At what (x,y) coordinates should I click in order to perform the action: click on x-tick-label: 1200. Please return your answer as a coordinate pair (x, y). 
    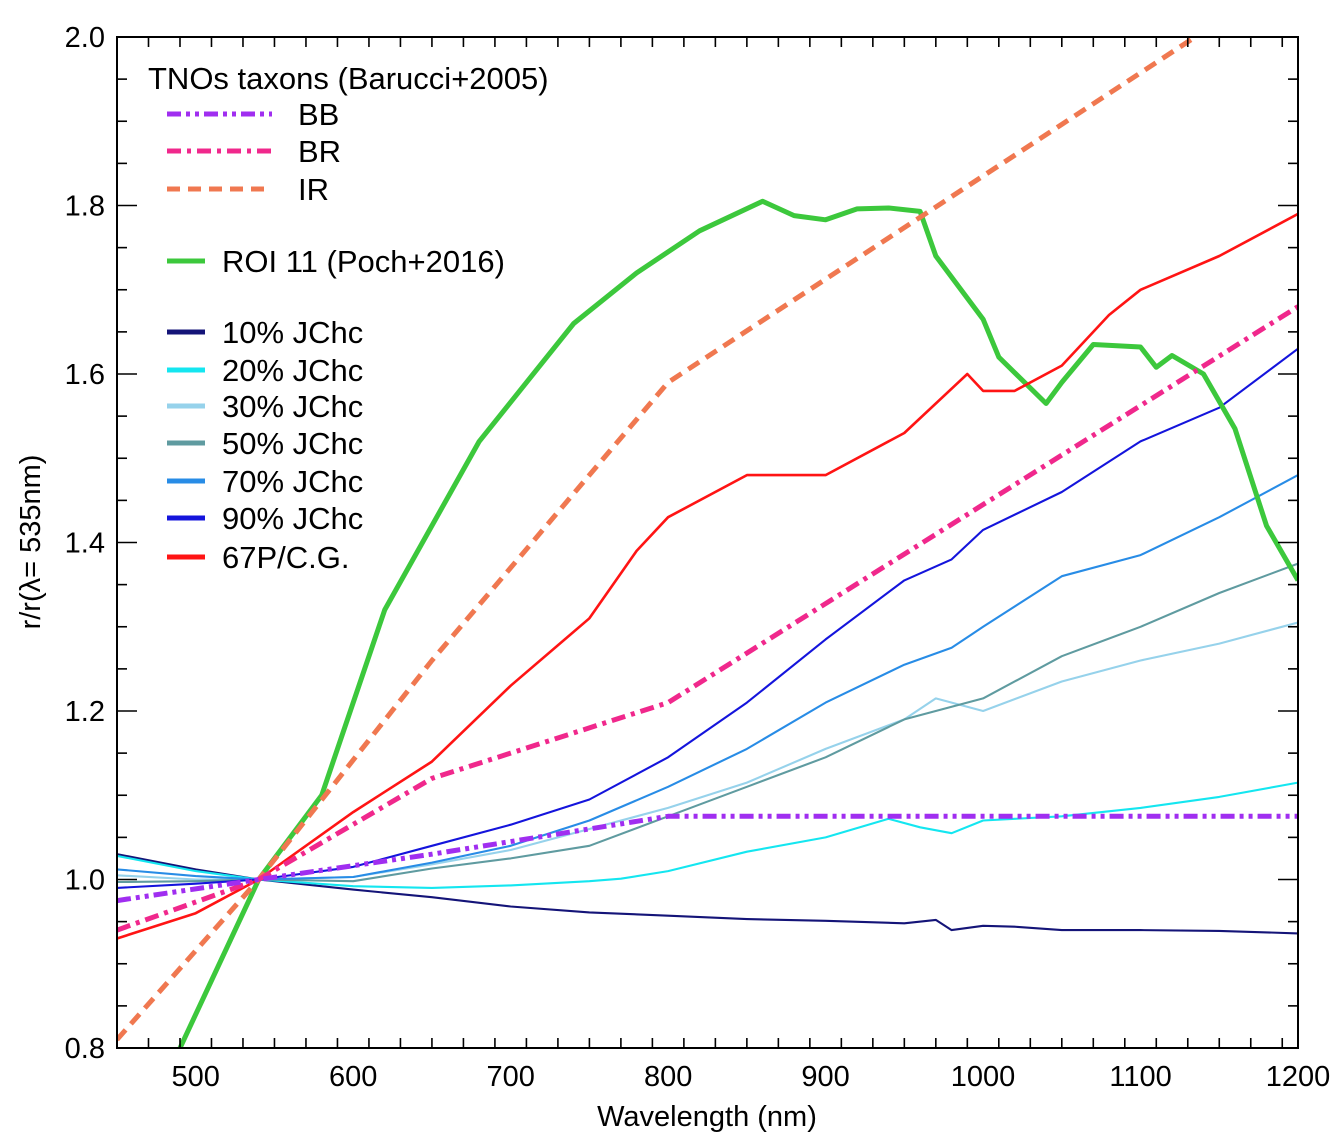
    Looking at the image, I should click on (1298, 1077).